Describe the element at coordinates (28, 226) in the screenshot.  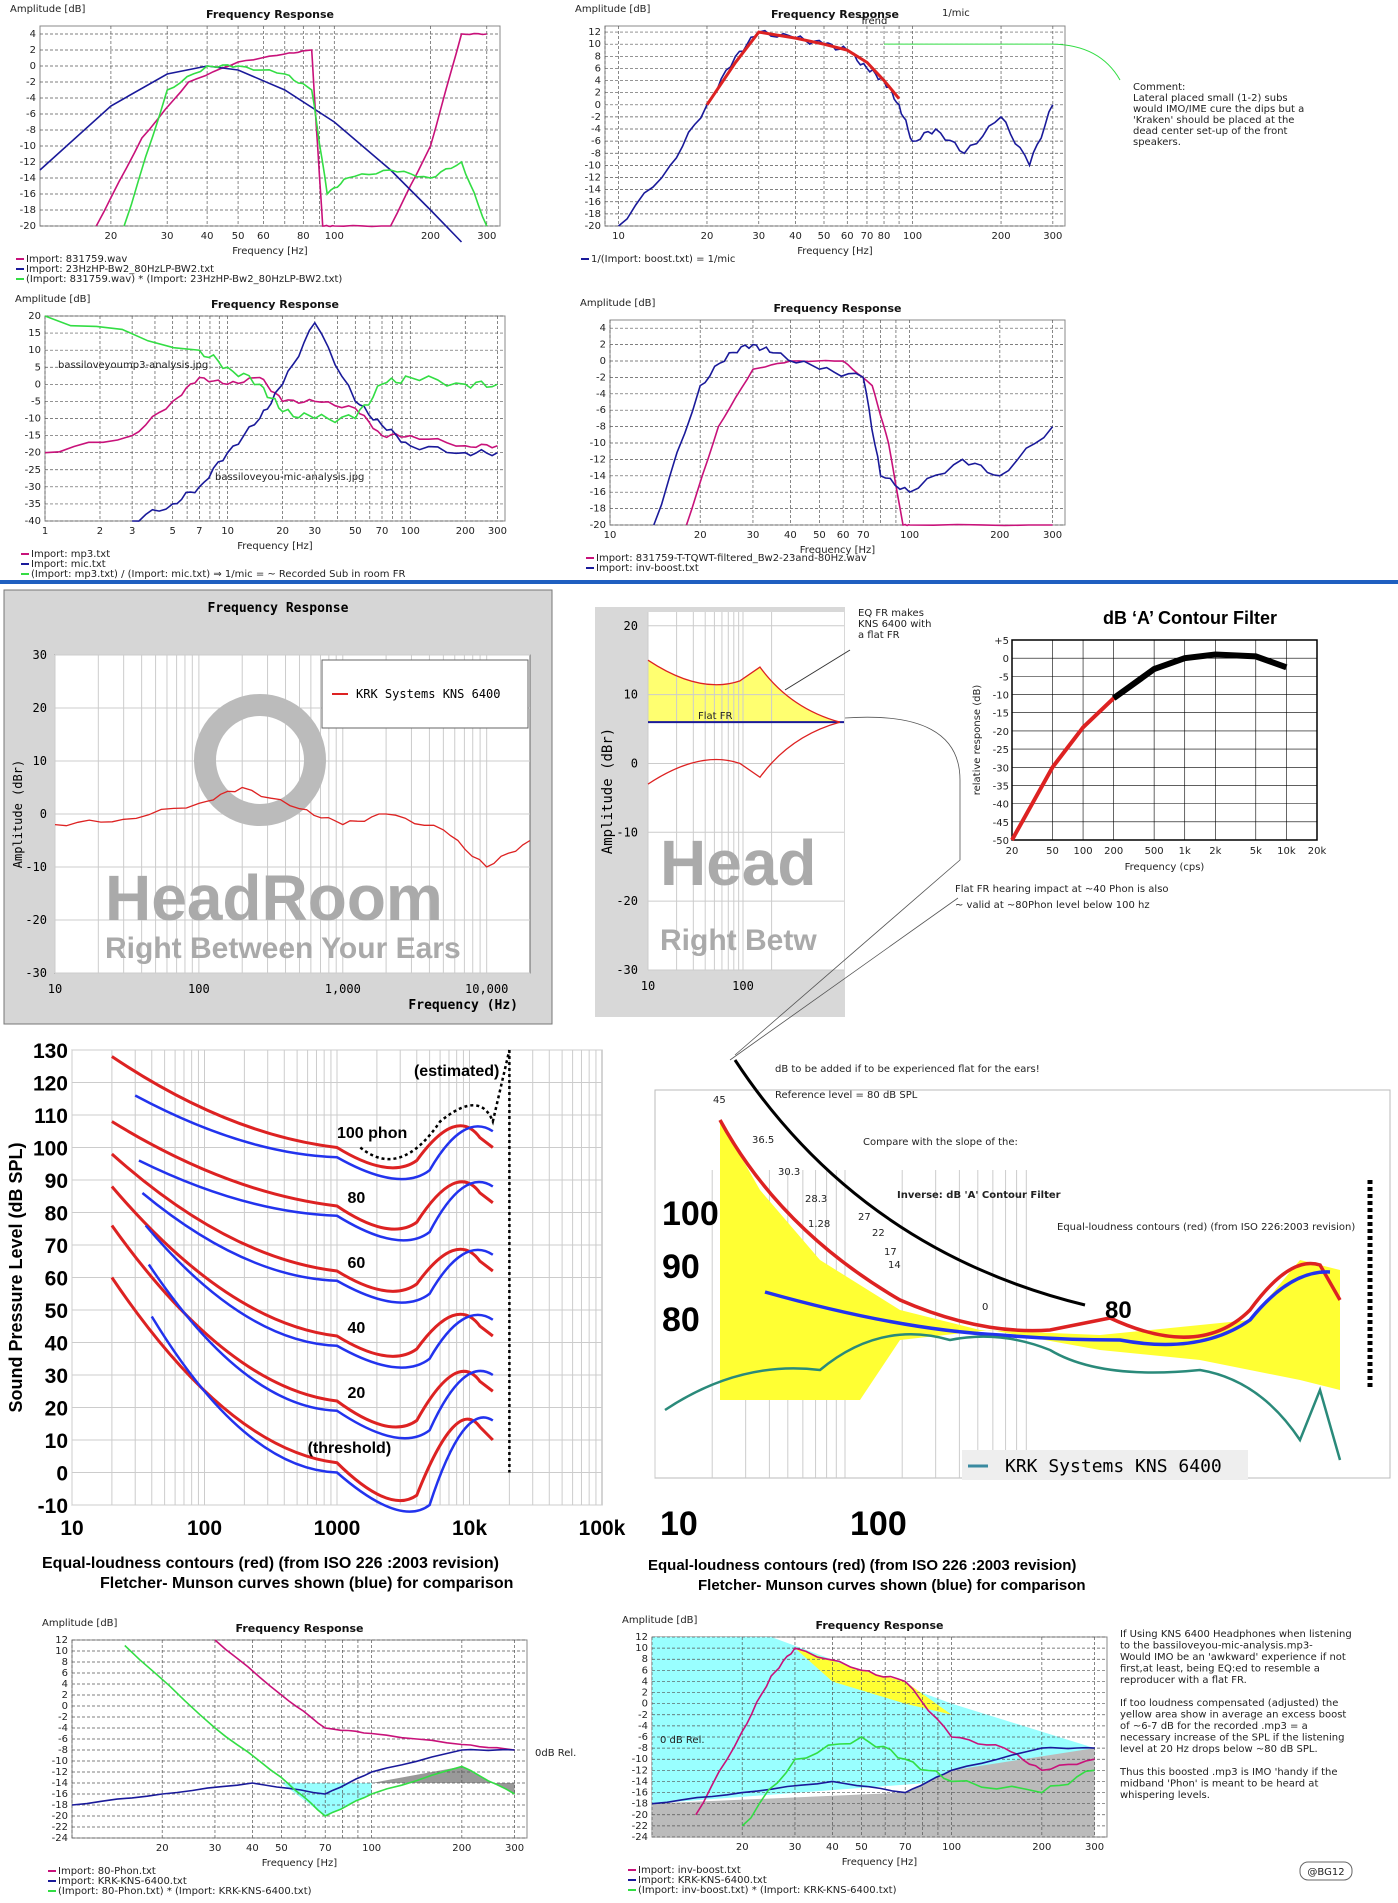
I see `p1-ytick: -20` at that location.